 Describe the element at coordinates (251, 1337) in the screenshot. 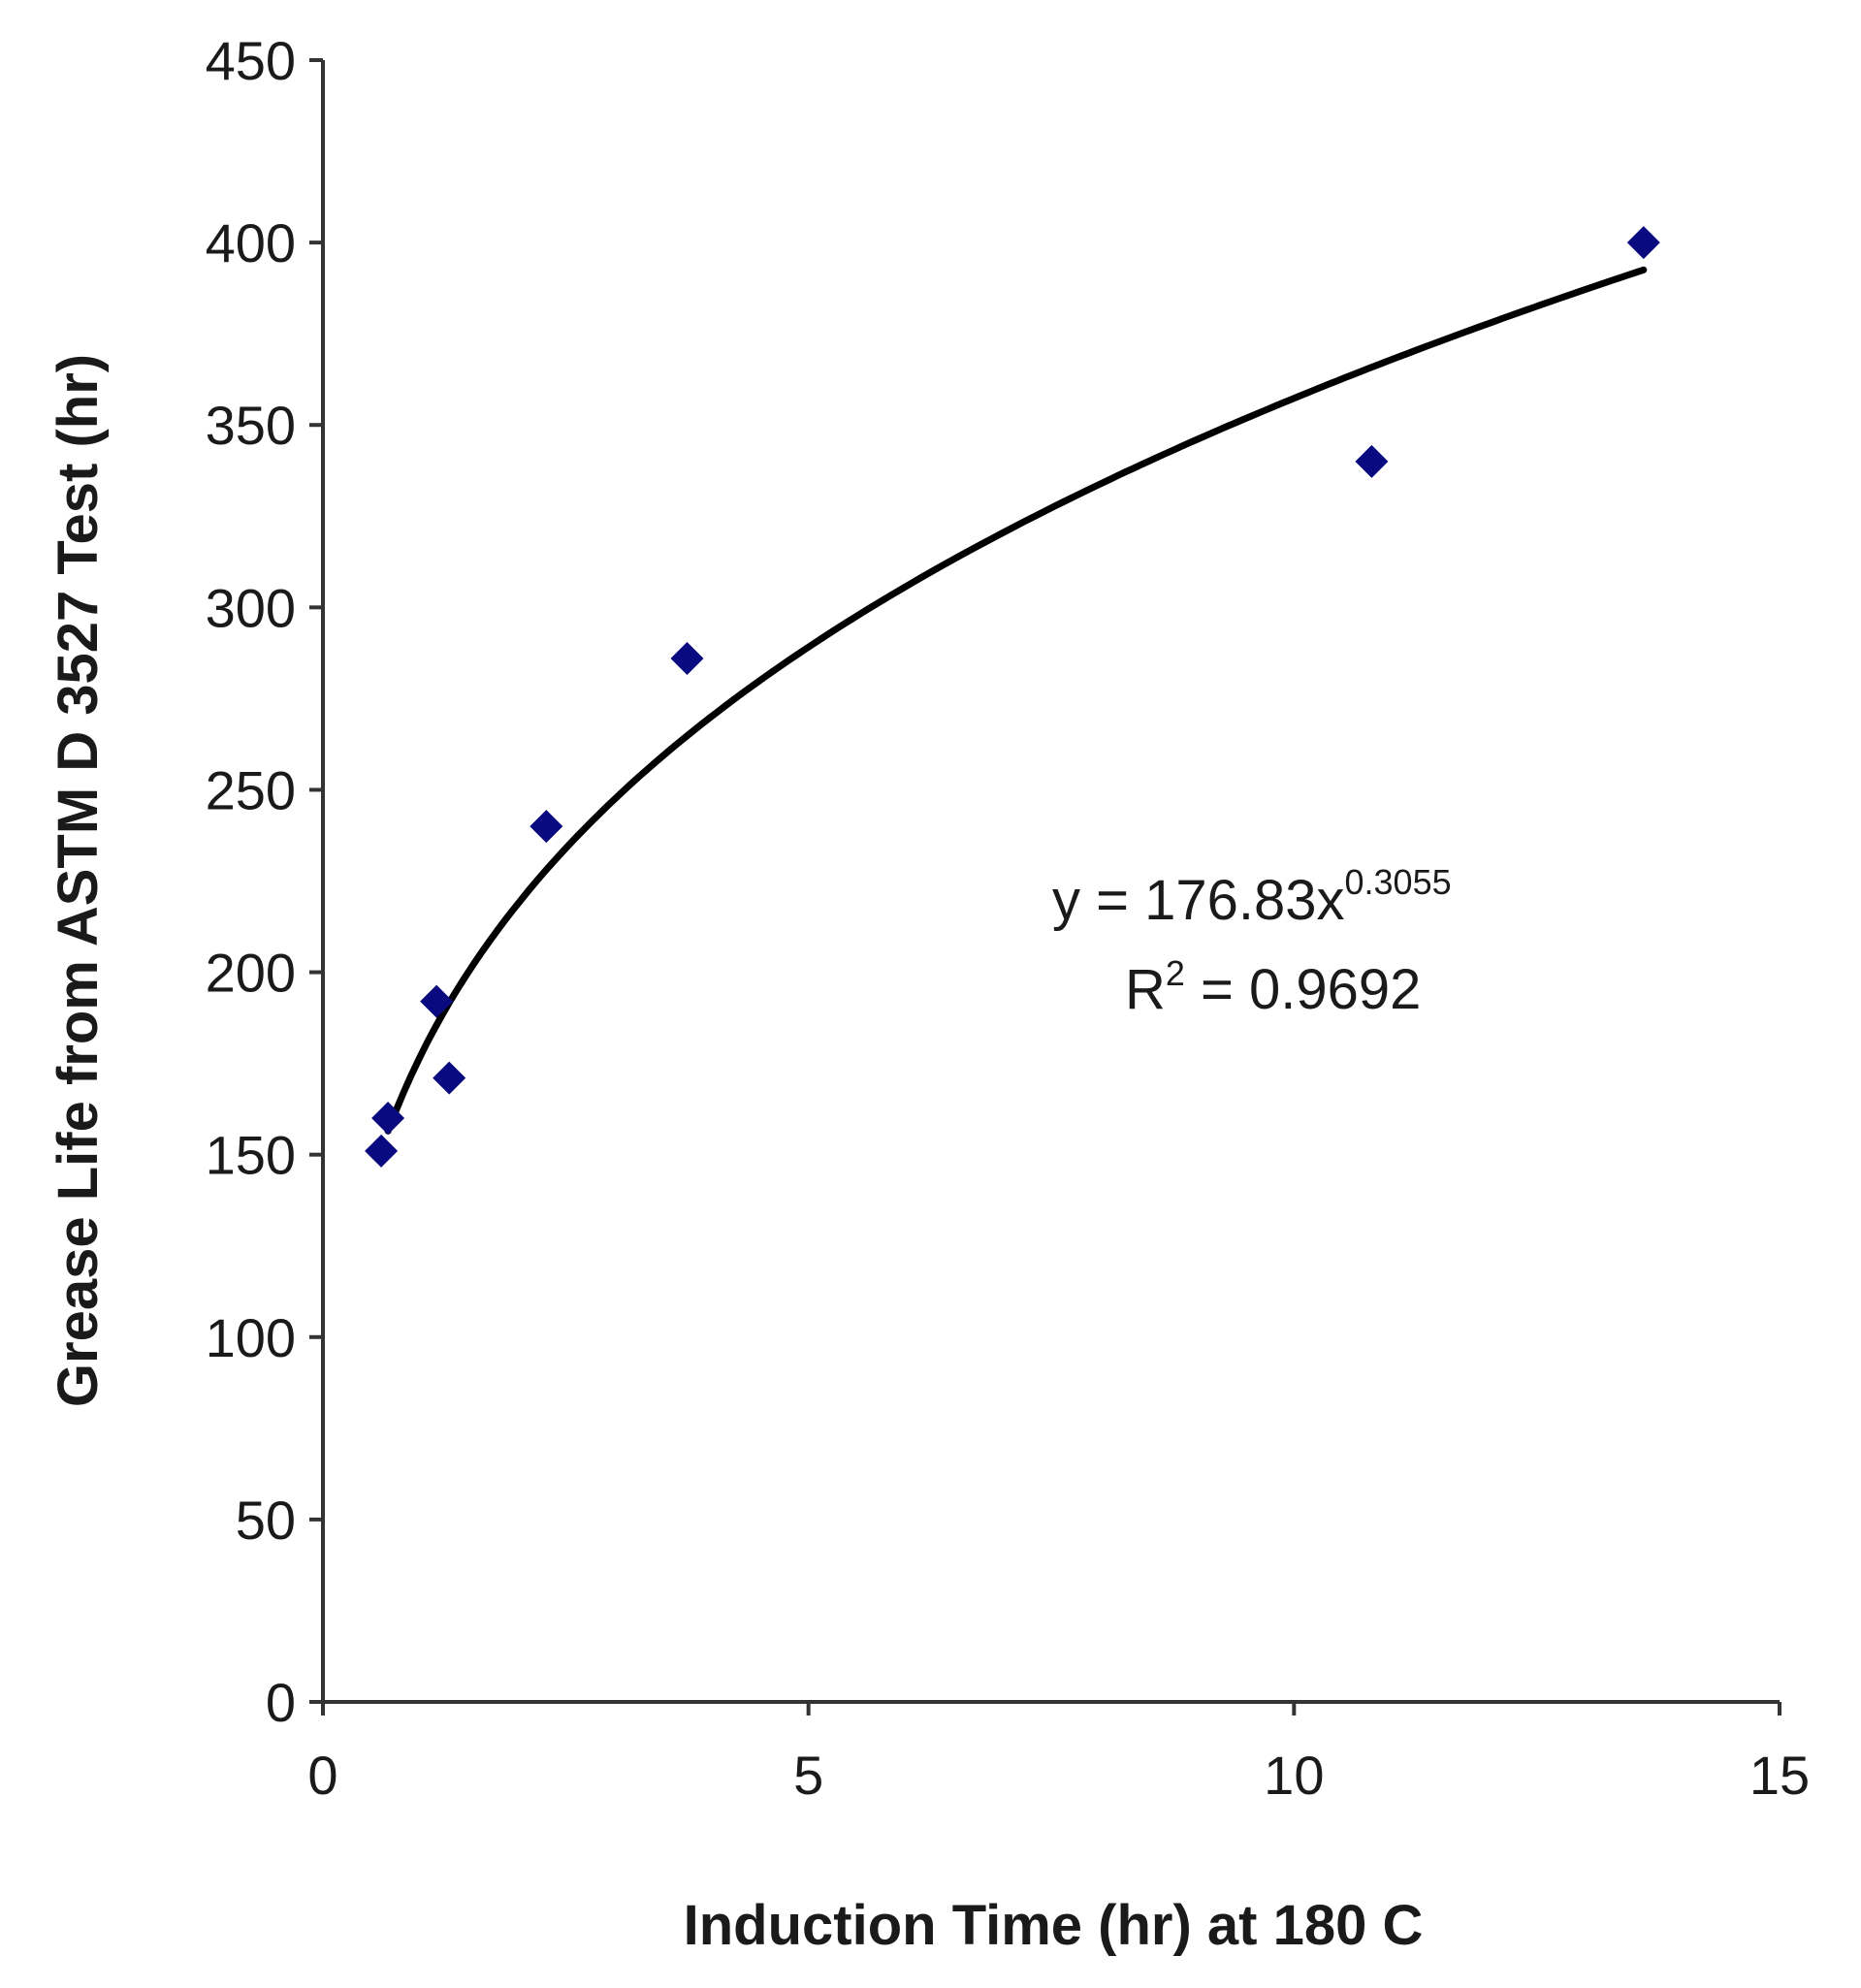

I see `y-tick-label: 100` at that location.